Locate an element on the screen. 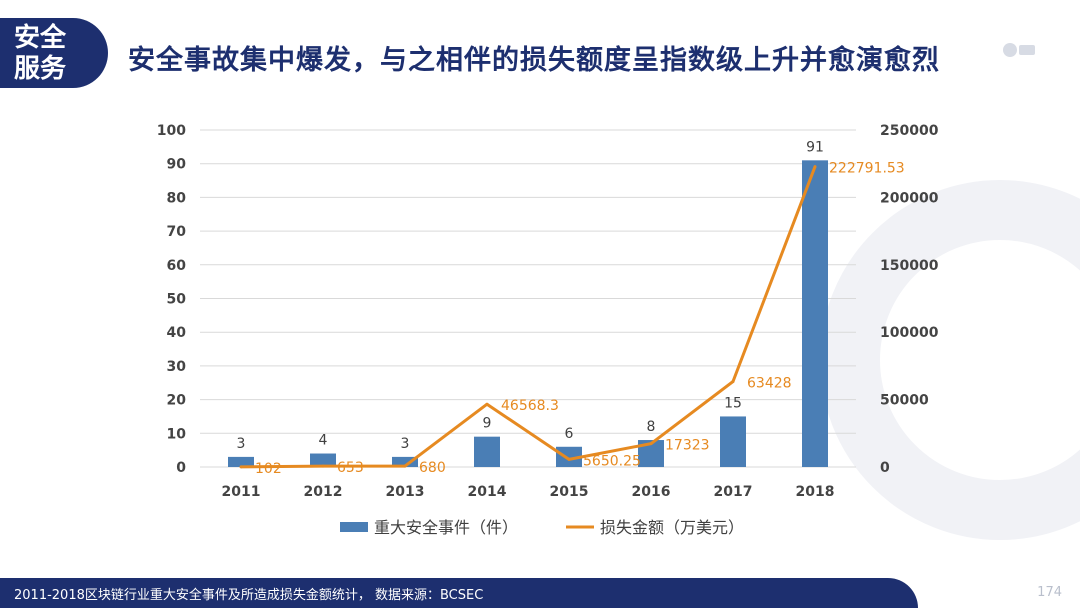  y-right-tick-label: 200000 is located at coordinates (909, 198).